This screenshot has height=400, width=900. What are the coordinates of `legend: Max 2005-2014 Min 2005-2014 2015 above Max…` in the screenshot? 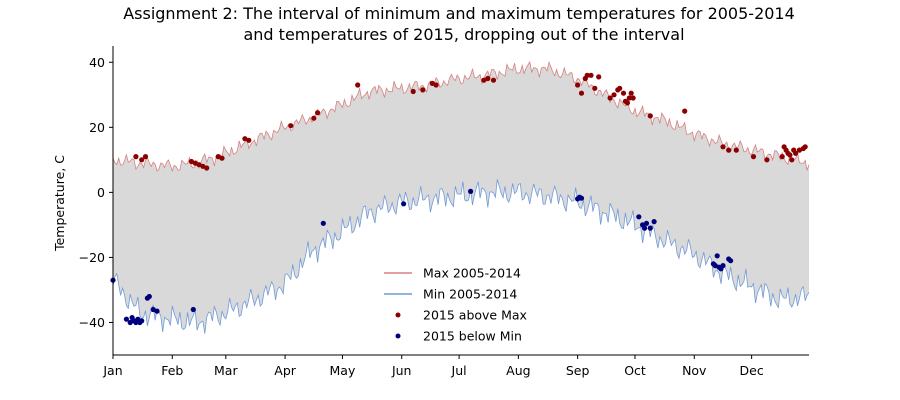 It's located at (455, 305).